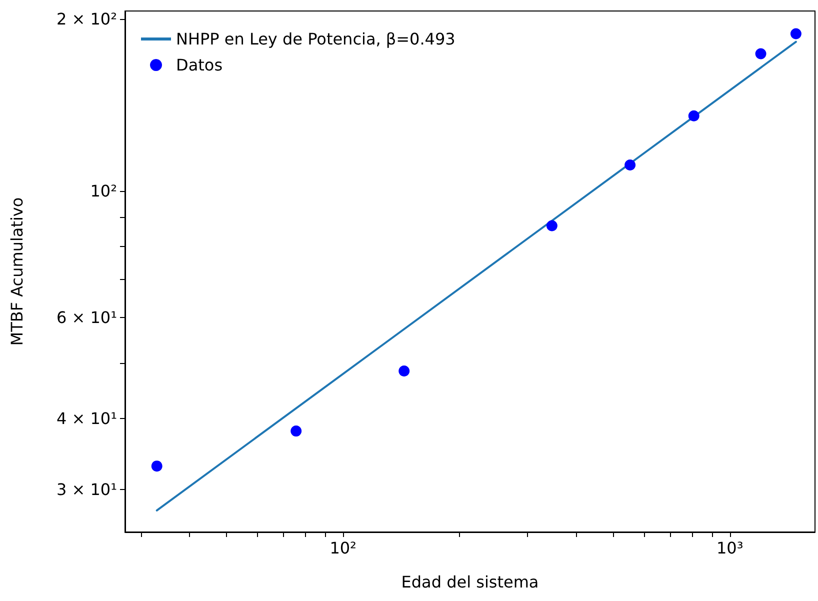 The height and width of the screenshot is (601, 818). I want to click on legend-label: Datos, so click(199, 65).